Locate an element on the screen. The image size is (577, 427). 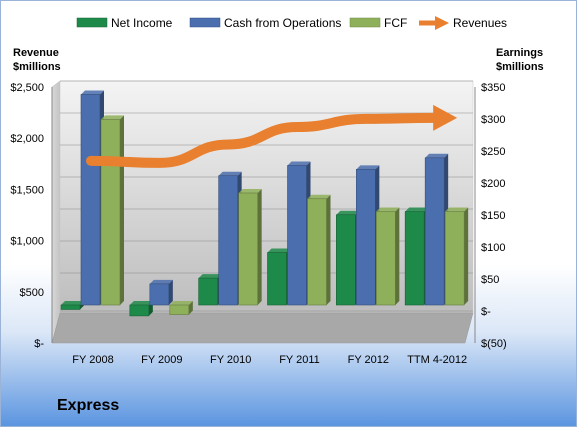
right-tick-label: $350 is located at coordinates (493, 88).